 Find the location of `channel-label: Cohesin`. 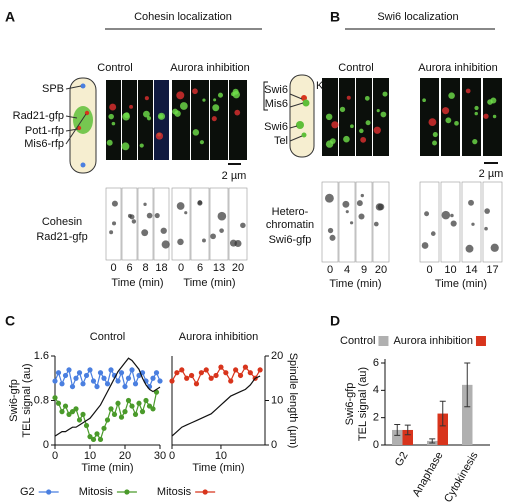

channel-label: Cohesin is located at coordinates (62, 222).